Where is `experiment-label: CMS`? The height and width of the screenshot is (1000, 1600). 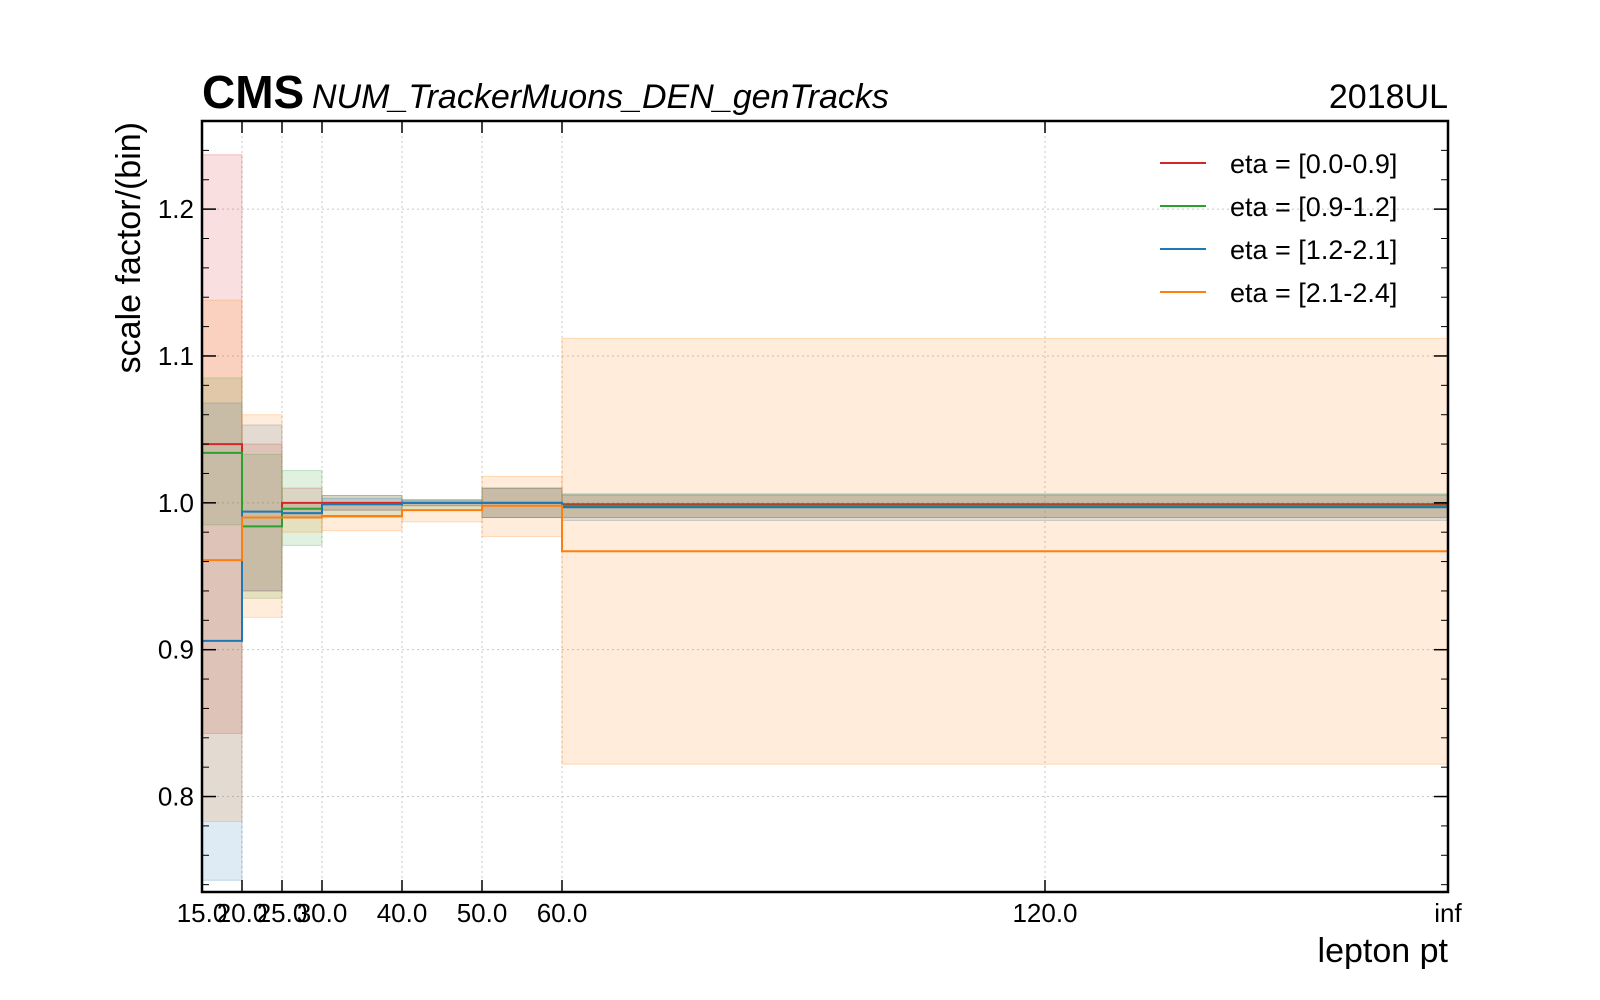 experiment-label: CMS is located at coordinates (253, 92).